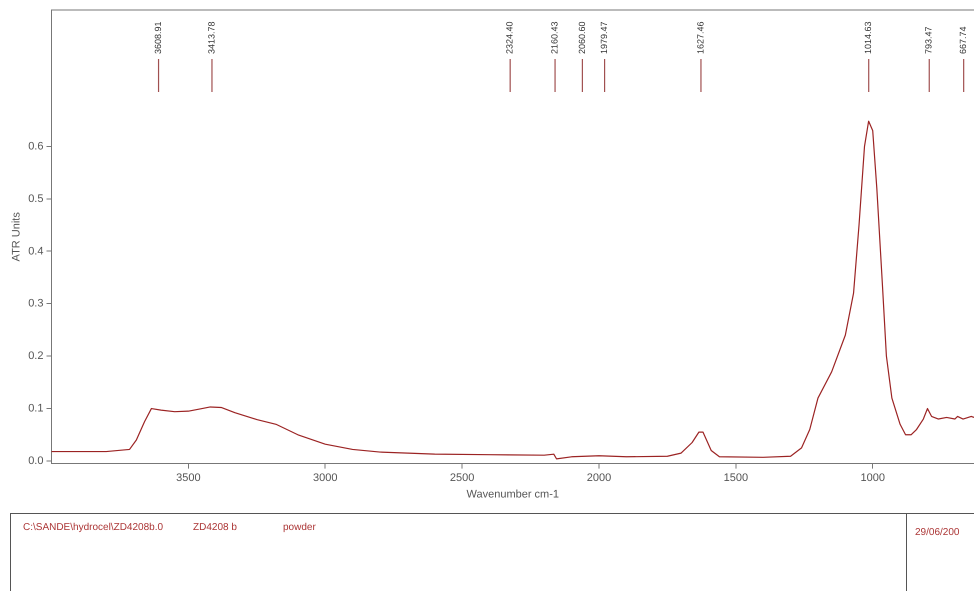 This screenshot has height=591, width=974. What do you see at coordinates (462, 478) in the screenshot?
I see `x-tick-label: 2500` at bounding box center [462, 478].